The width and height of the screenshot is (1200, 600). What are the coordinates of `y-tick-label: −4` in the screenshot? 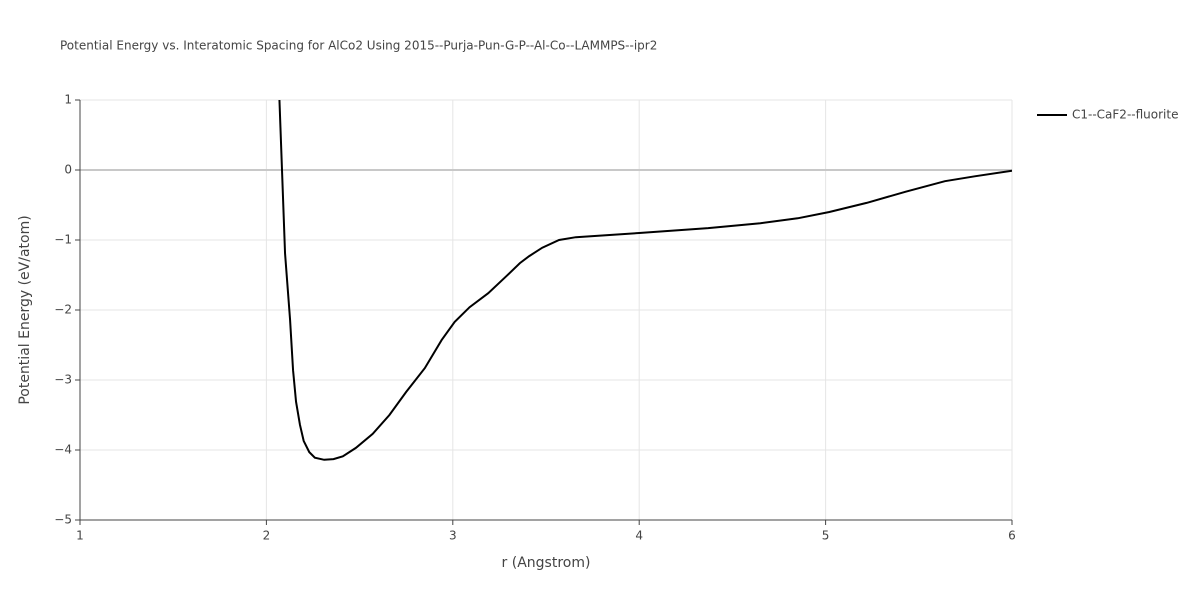 It's located at (63, 450).